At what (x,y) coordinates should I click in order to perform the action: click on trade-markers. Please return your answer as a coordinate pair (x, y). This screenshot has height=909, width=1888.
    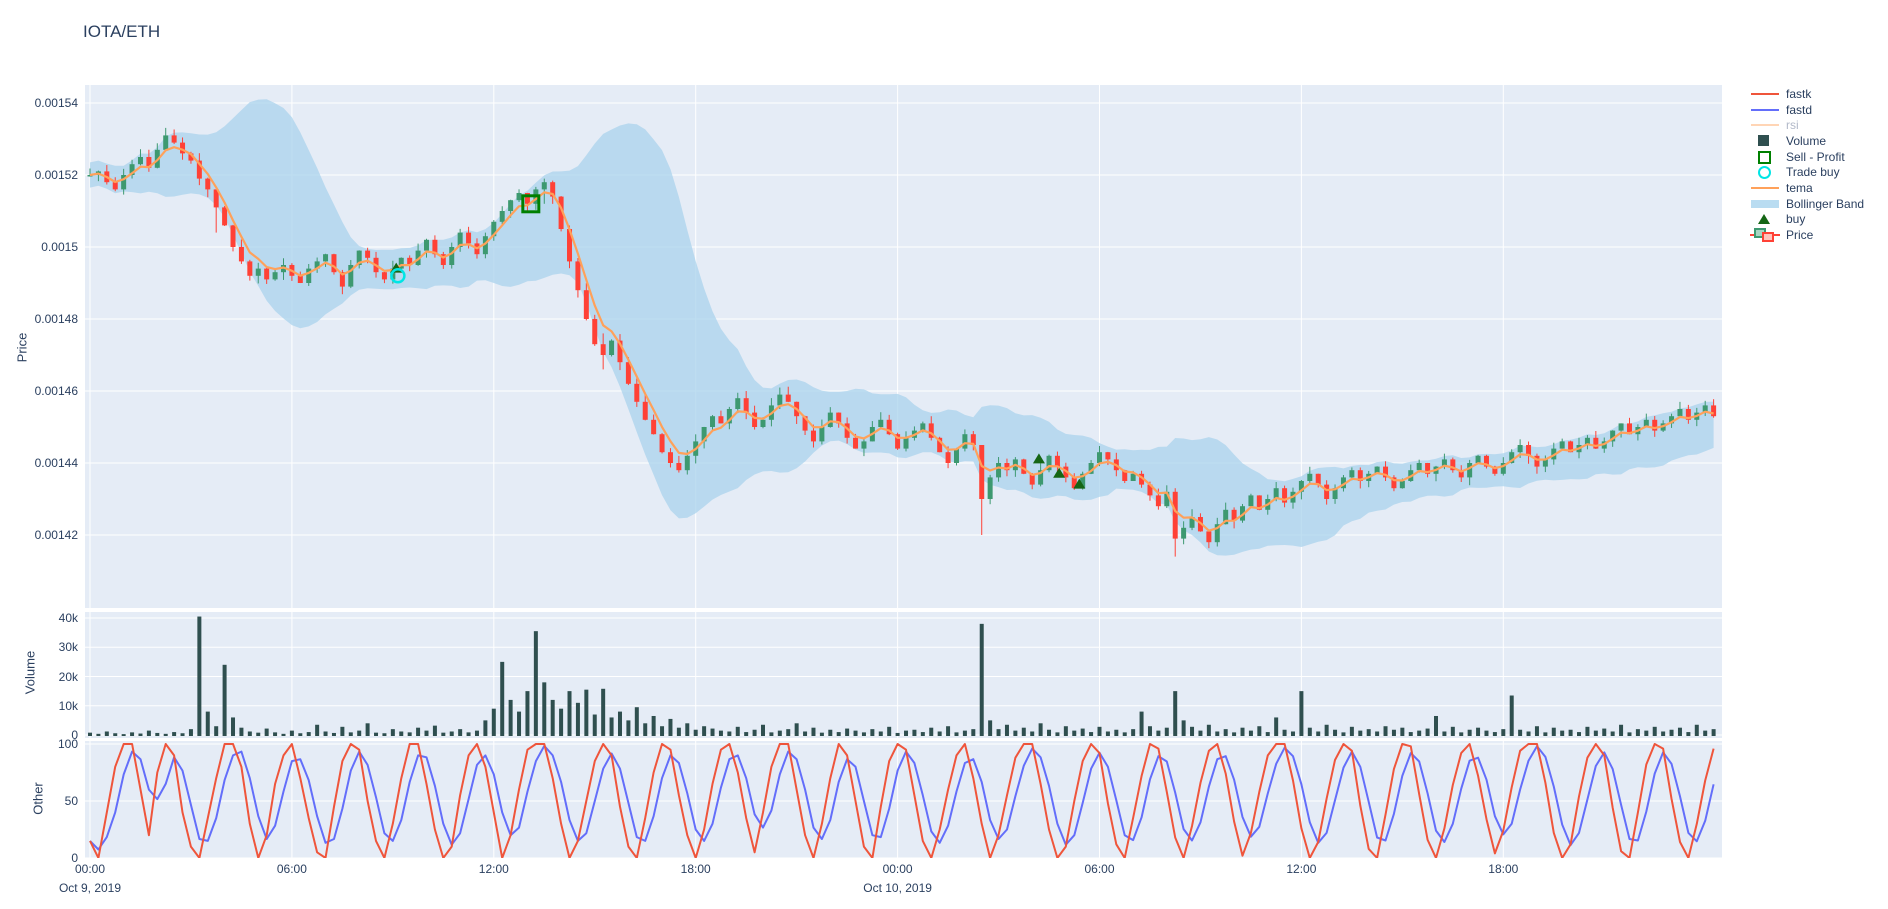
    Looking at the image, I should click on (738, 341).